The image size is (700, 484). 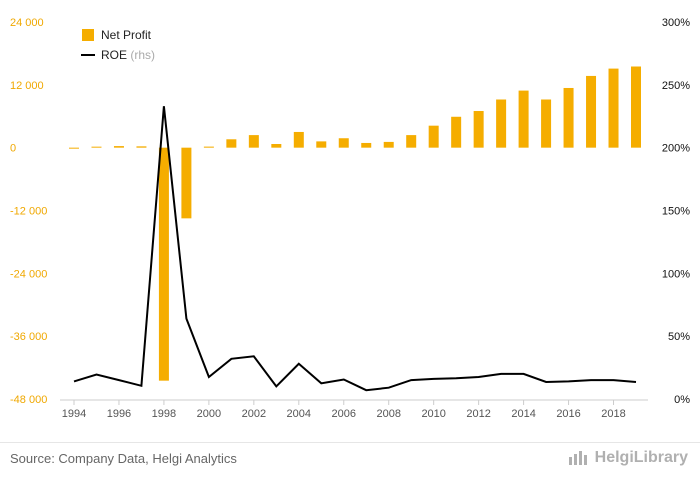 What do you see at coordinates (126, 35) in the screenshot?
I see `legend-label-net-profit: Net Profit` at bounding box center [126, 35].